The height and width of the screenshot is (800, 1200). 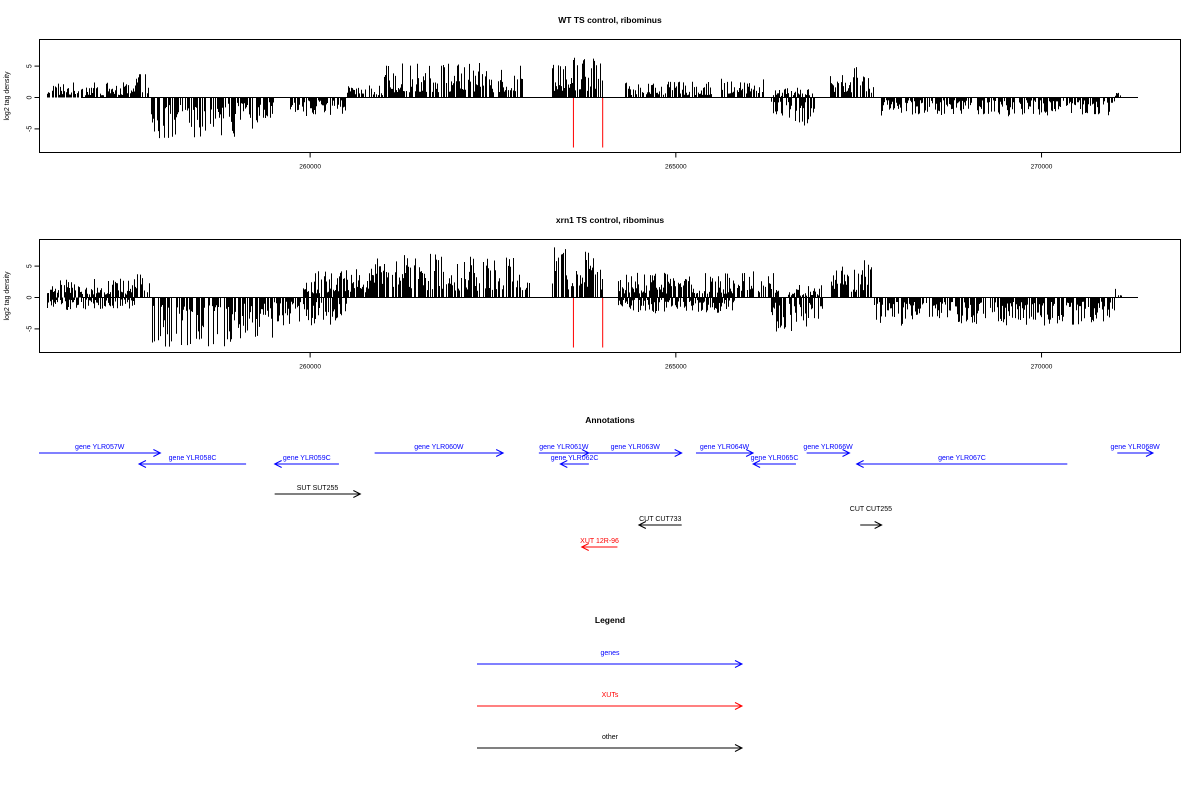 What do you see at coordinates (30, 66) in the screenshot?
I see `p0-ytick-label-2: 5` at bounding box center [30, 66].